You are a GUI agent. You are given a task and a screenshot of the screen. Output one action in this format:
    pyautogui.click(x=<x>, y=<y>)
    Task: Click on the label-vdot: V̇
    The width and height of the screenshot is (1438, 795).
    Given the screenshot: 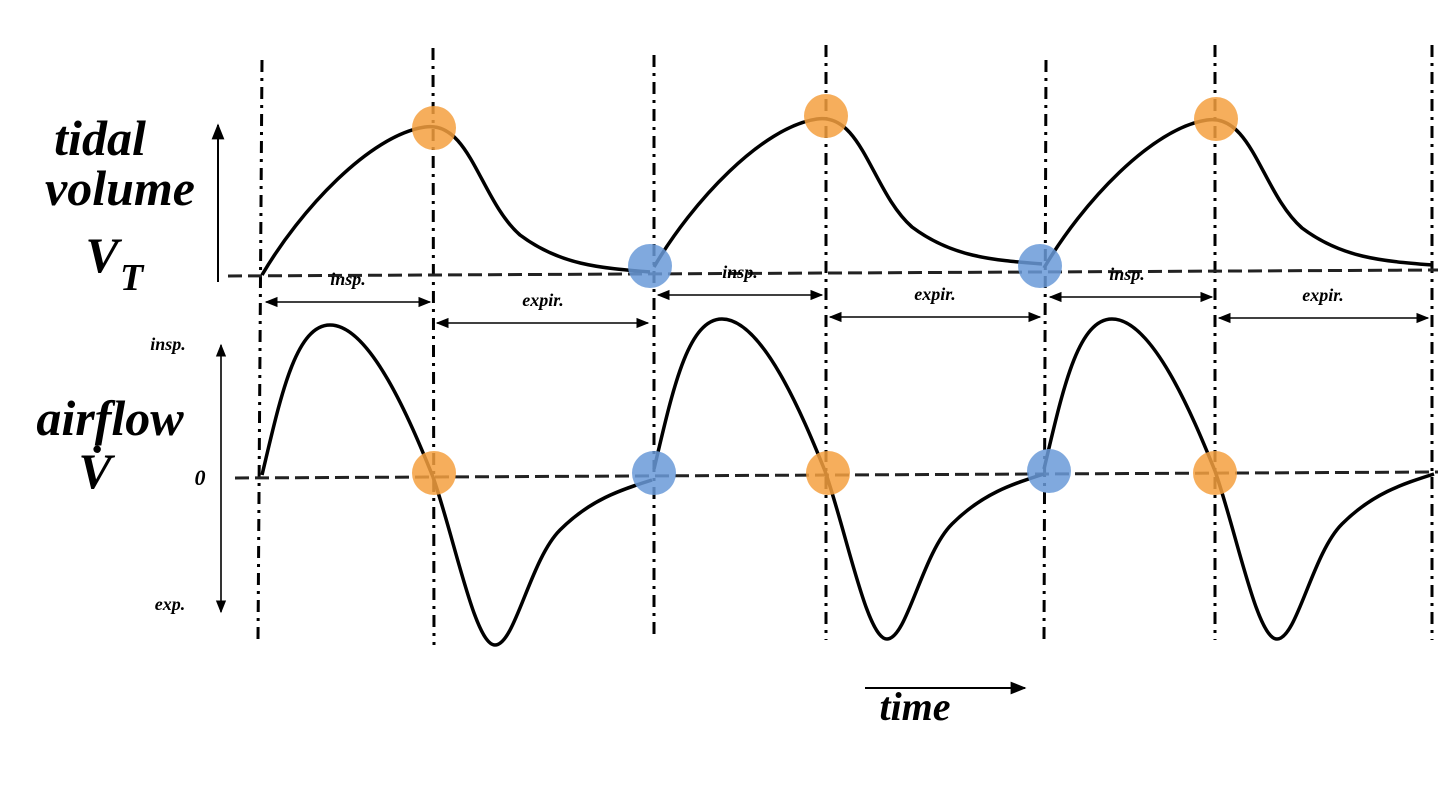 What is the action you would take?
    pyautogui.click(x=96, y=471)
    